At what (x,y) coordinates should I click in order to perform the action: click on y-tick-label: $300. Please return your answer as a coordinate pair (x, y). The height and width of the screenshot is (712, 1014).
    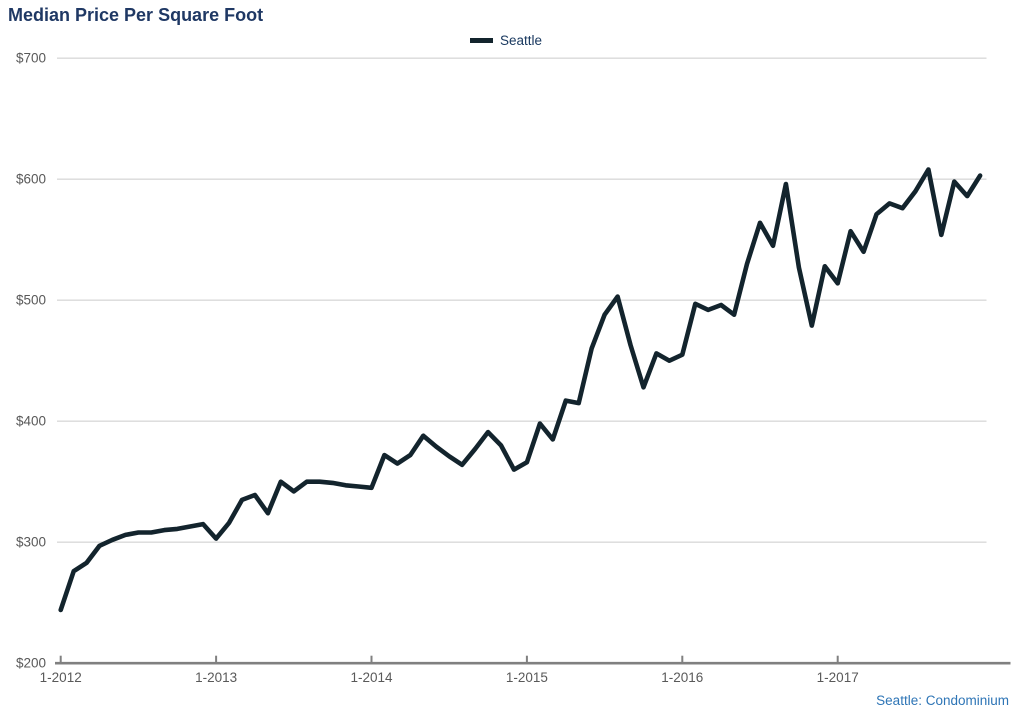
    Looking at the image, I should click on (31, 542).